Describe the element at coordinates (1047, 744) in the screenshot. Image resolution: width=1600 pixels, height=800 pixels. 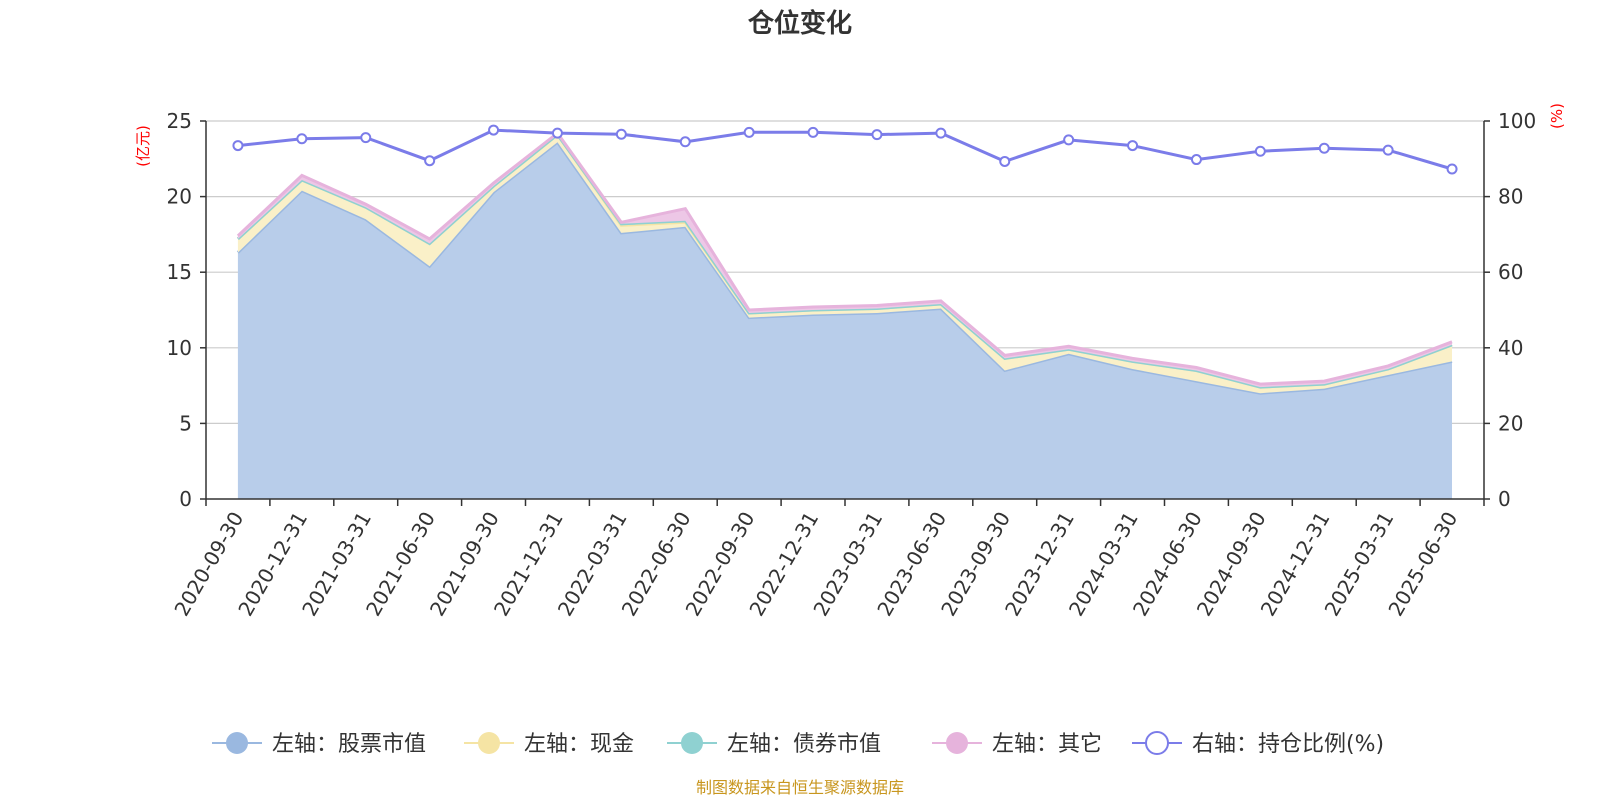
I see `legend-label: 左轴：其它` at that location.